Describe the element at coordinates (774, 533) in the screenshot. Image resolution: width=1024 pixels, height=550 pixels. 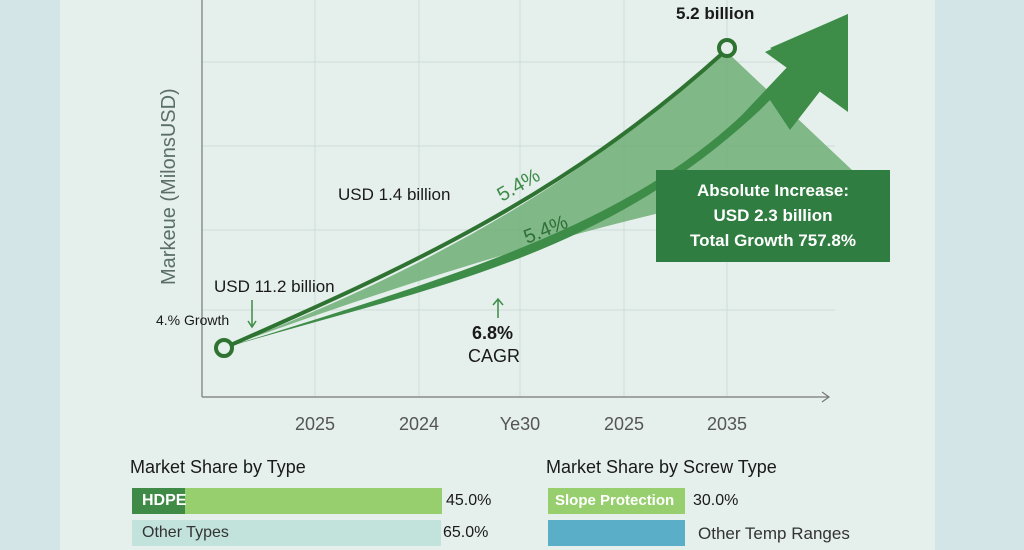
I see `other-temp-label: Other Temp Ranges` at that location.